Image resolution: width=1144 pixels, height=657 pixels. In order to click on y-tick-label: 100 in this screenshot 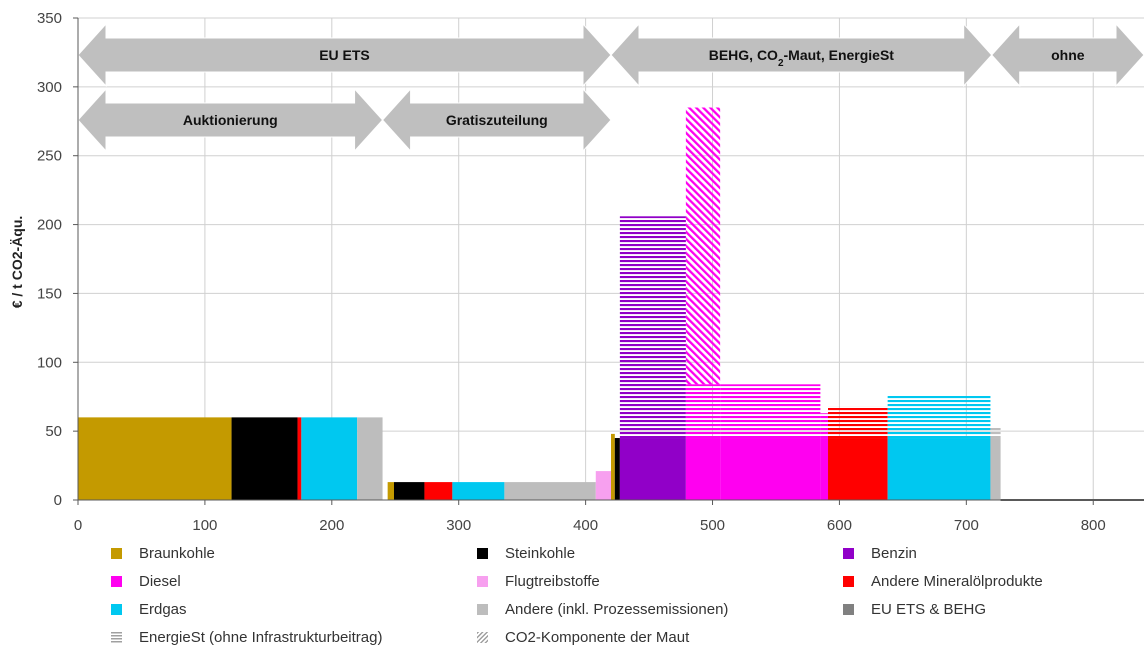, I will do `click(49, 362)`.